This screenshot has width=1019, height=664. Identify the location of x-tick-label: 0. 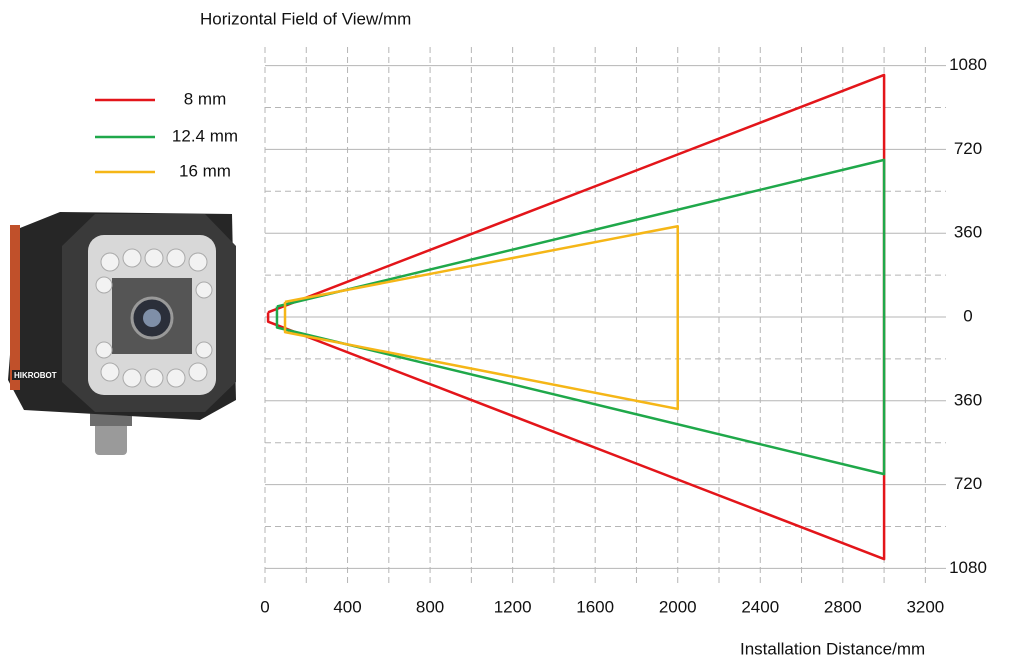
(264, 606).